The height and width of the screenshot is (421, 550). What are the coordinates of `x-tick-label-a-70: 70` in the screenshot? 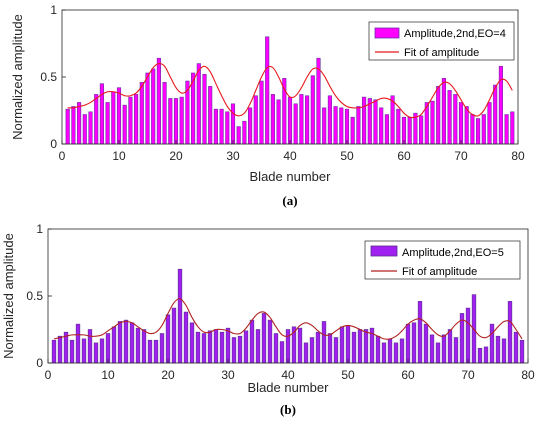 It's located at (461, 156).